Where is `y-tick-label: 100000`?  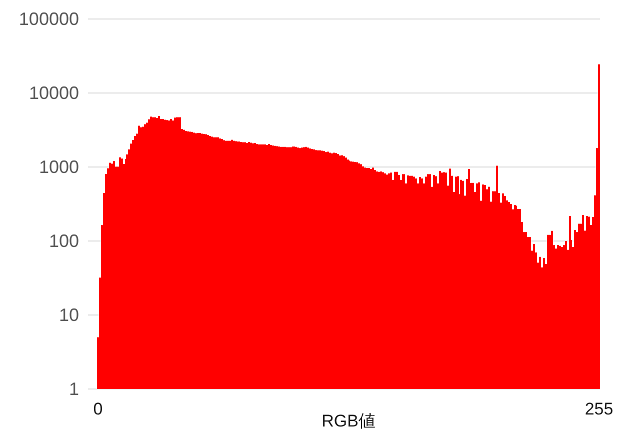 y-tick-label: 100000 is located at coordinates (48, 19).